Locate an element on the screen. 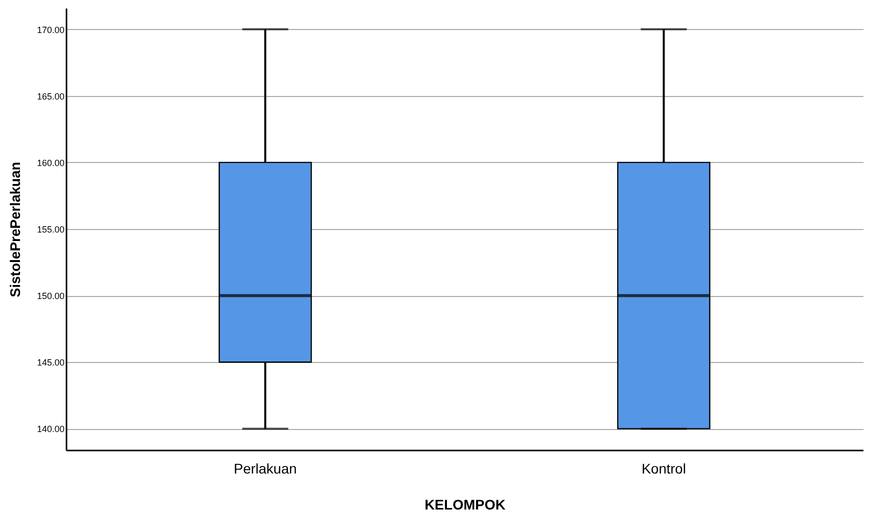 This screenshot has height=528, width=883. y-tick-label: 170.00 is located at coordinates (50, 29).